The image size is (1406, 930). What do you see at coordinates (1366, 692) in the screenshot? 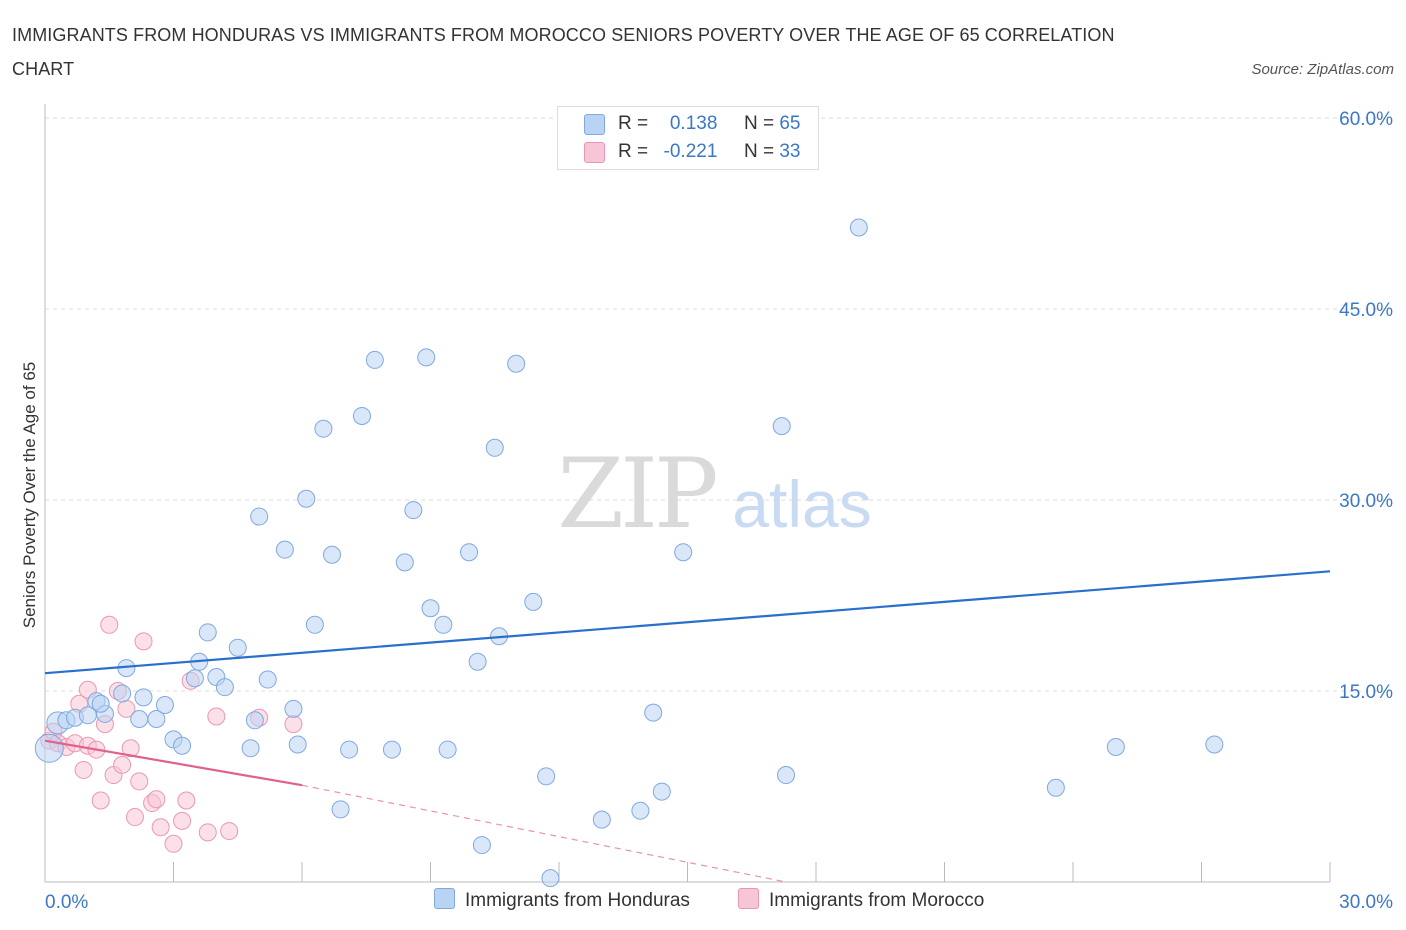
I see `y-tick-label: 15.0%` at bounding box center [1366, 692].